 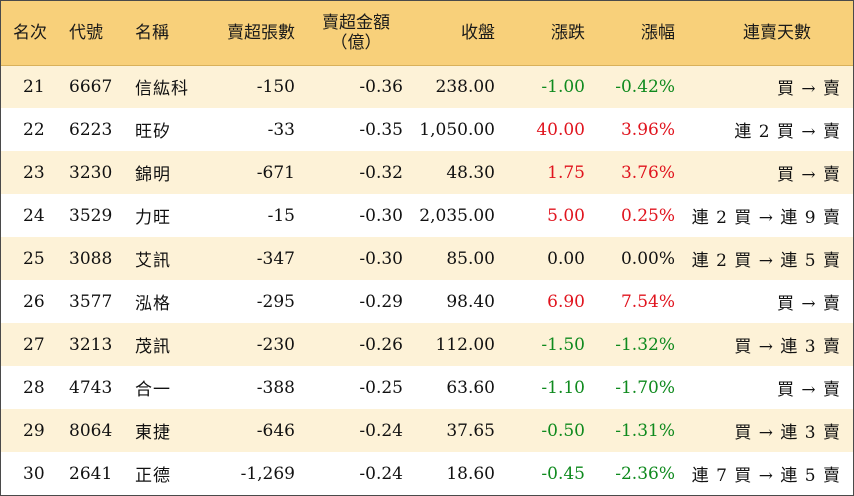 I want to click on cell-name: 正德, so click(x=153, y=476).